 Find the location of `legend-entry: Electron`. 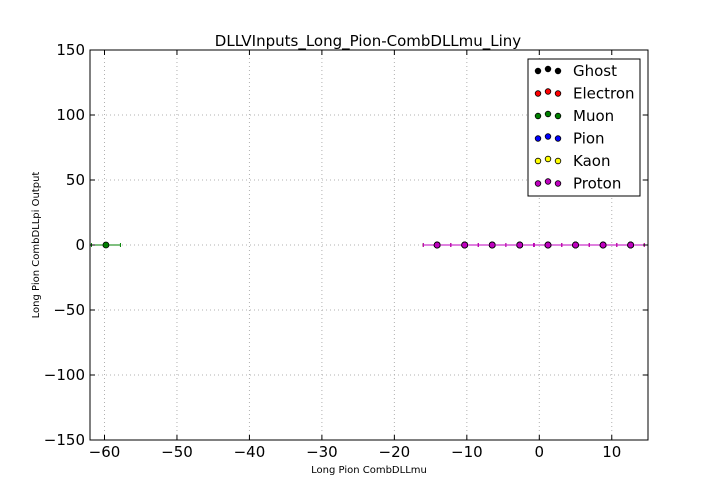

legend-entry: Electron is located at coordinates (584, 94).